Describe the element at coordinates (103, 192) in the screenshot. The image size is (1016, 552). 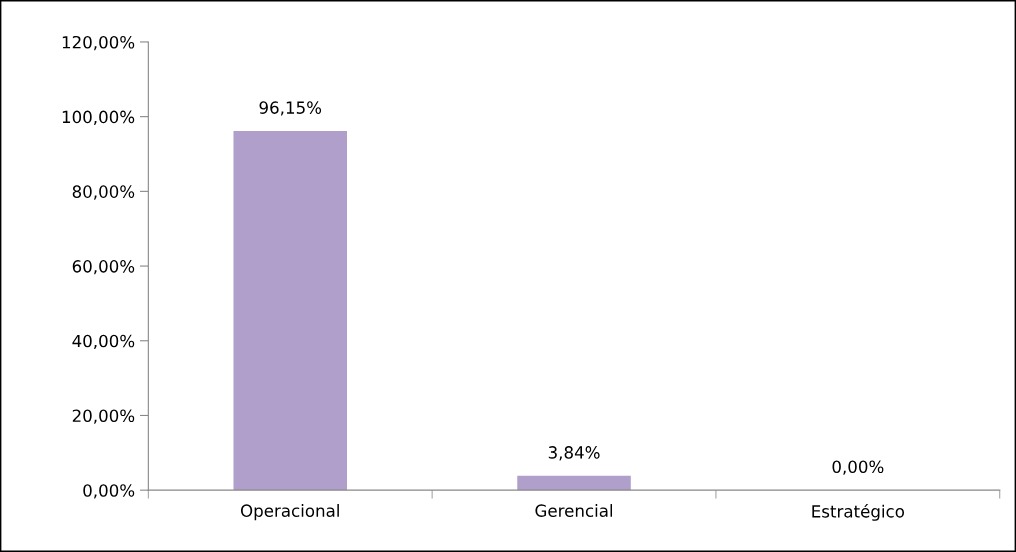
I see `y-tick-label: 80,00%` at that location.